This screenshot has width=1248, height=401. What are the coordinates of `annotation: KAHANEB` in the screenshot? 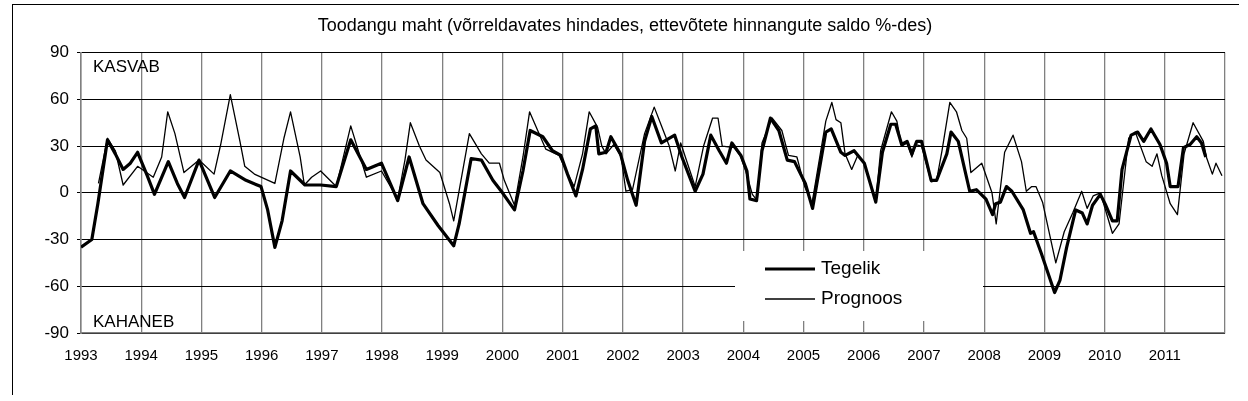 It's located at (134, 322).